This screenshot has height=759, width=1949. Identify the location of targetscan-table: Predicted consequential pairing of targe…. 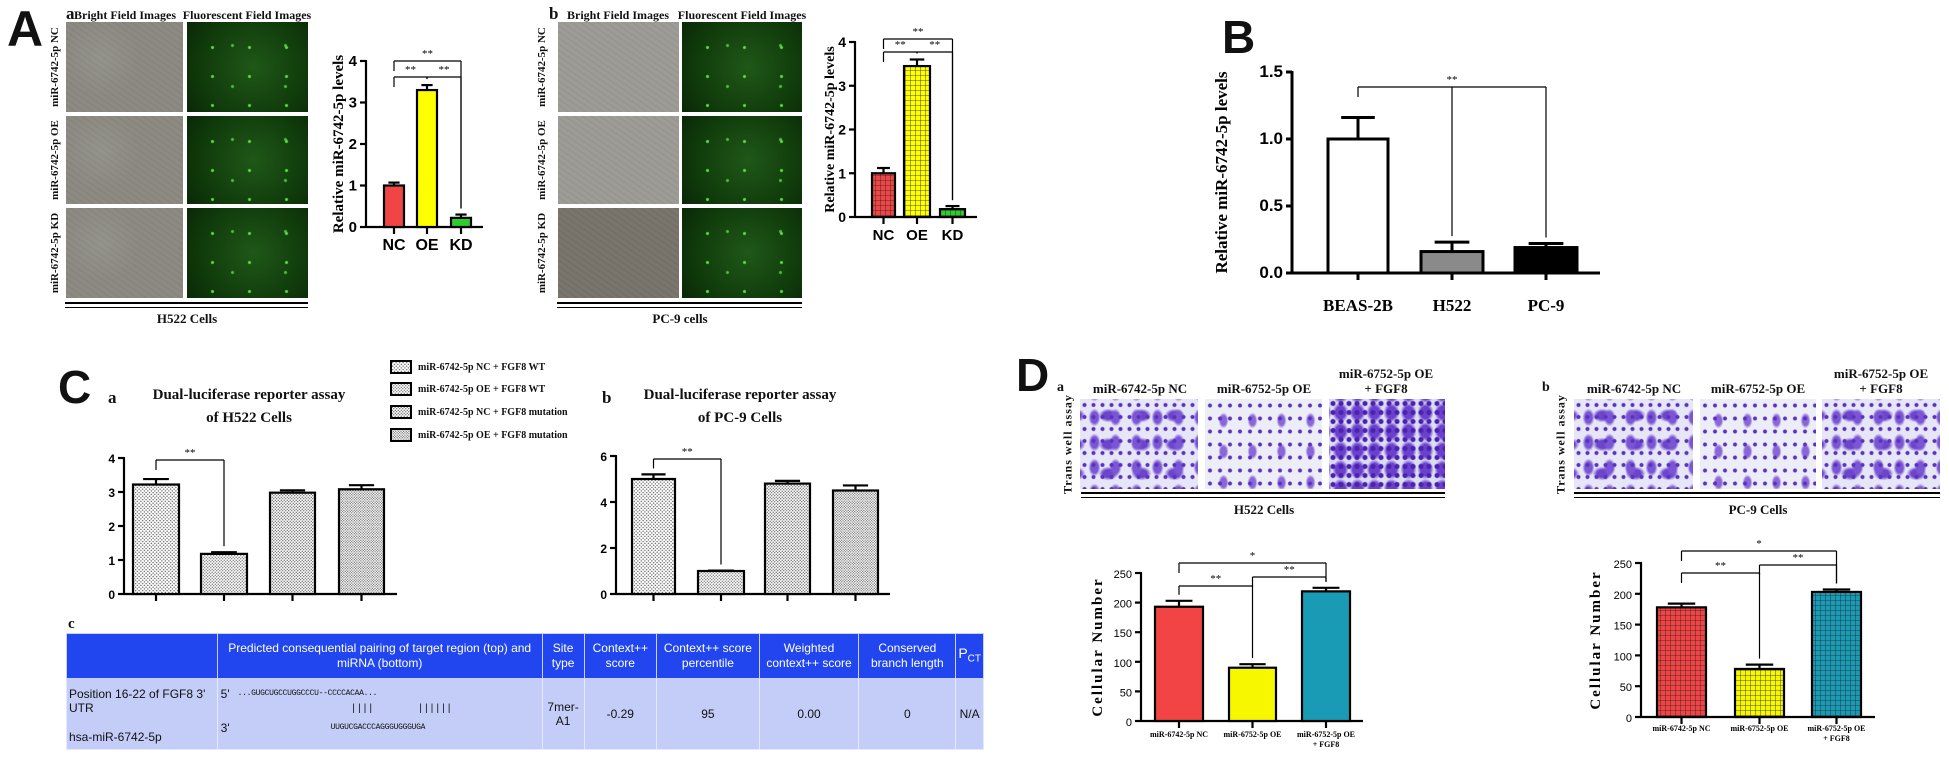
(525, 691).